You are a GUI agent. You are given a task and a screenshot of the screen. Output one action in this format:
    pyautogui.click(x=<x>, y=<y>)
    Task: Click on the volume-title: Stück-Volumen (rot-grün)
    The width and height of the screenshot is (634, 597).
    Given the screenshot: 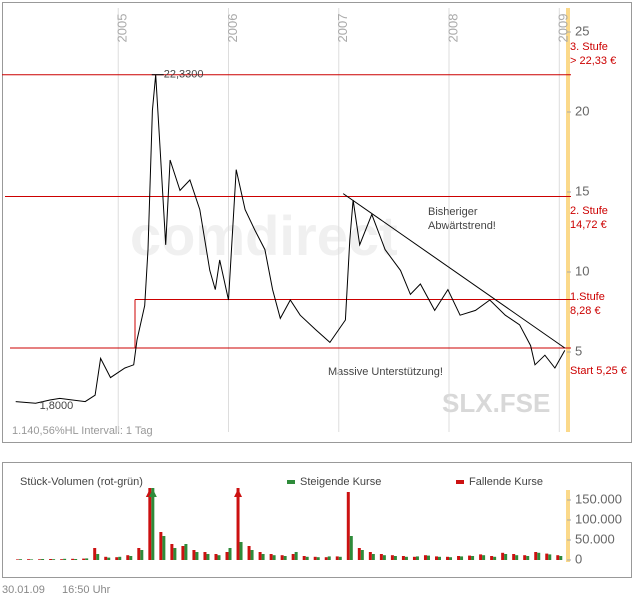 What is the action you would take?
    pyautogui.click(x=81, y=482)
    